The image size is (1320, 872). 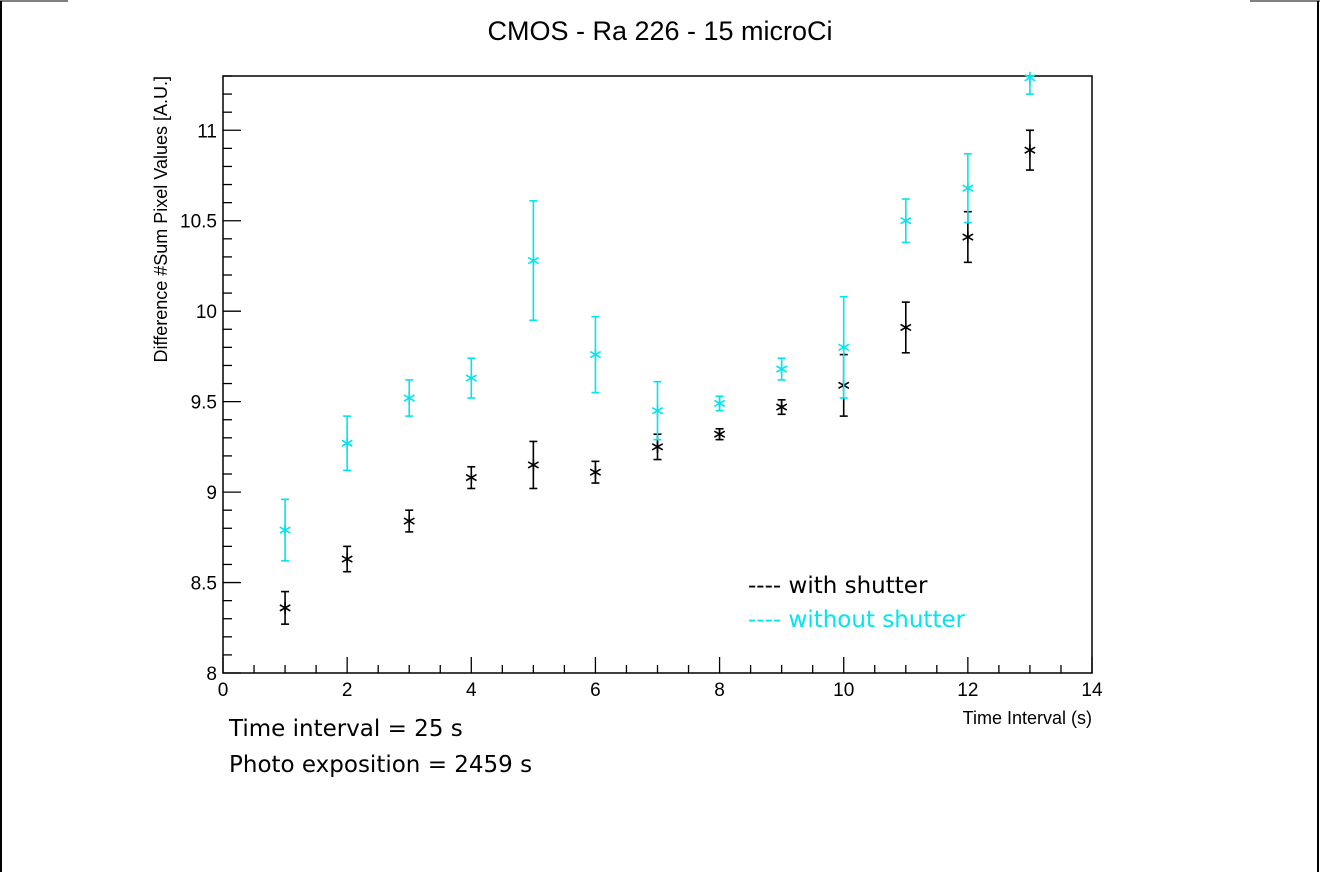 What do you see at coordinates (1092, 690) in the screenshot?
I see `x-tick-label: 14` at bounding box center [1092, 690].